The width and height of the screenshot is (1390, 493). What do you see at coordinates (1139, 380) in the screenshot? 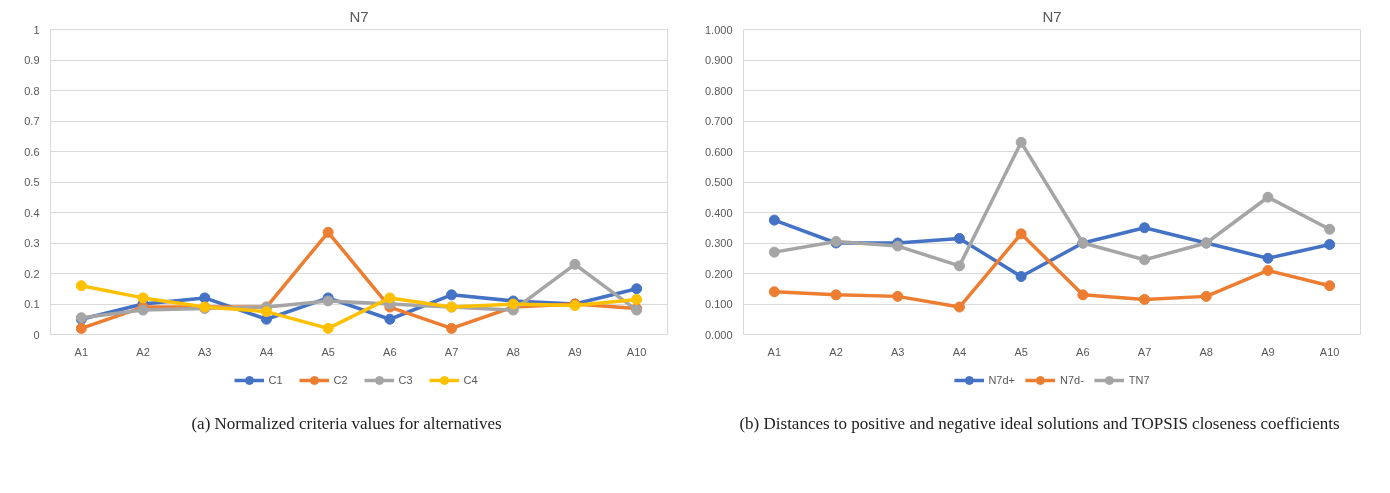
I see `legend-label: TN7` at bounding box center [1139, 380].